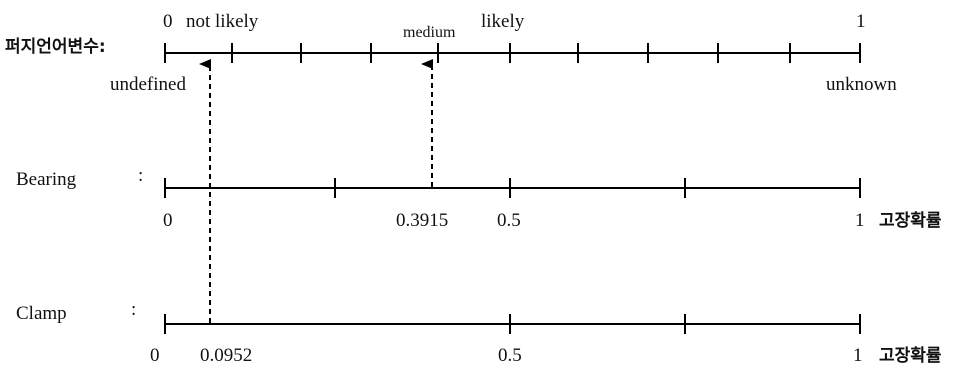  I want to click on not-likely-label: not likely, so click(222, 21).